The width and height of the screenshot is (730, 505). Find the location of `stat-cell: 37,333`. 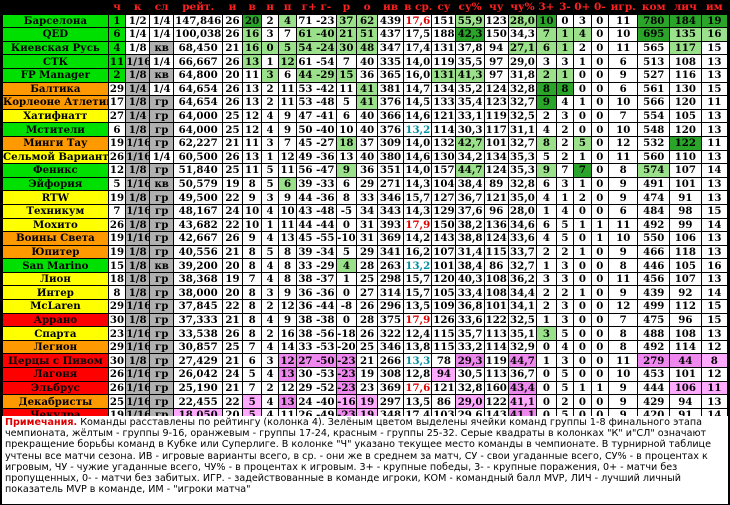

stat-cell: 37,333 is located at coordinates (198, 320).